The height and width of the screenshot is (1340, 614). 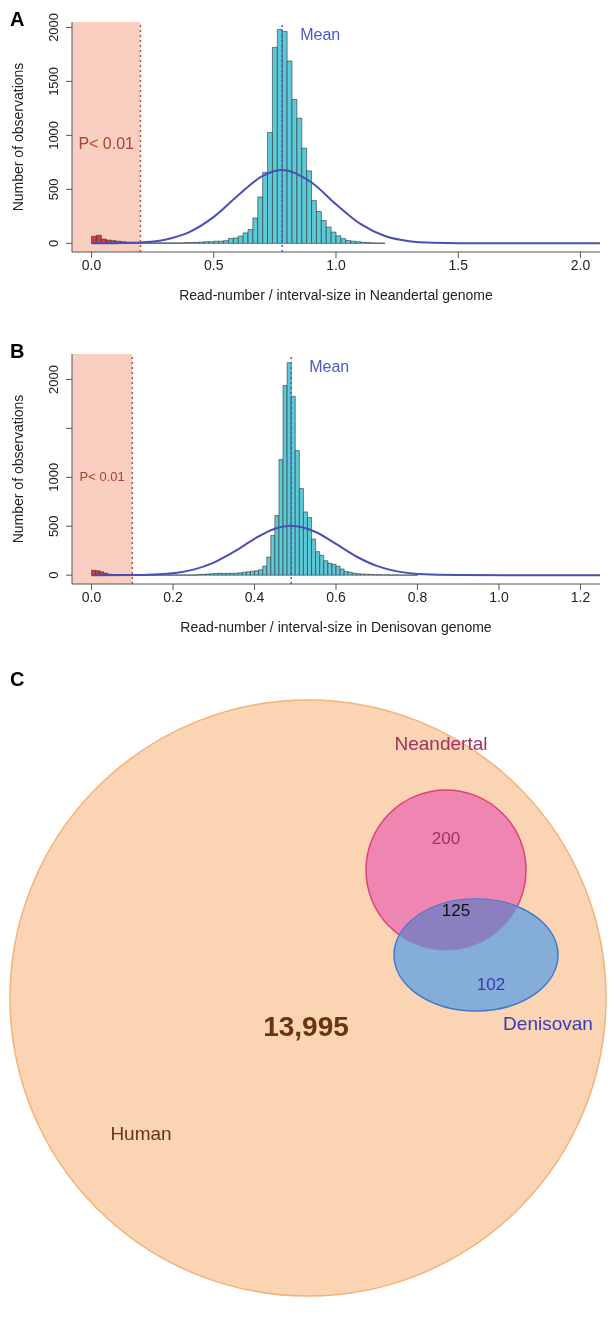 I want to click on x-axis-title: Read-number / interval-size in Neandertal genome, so click(x=336, y=295).